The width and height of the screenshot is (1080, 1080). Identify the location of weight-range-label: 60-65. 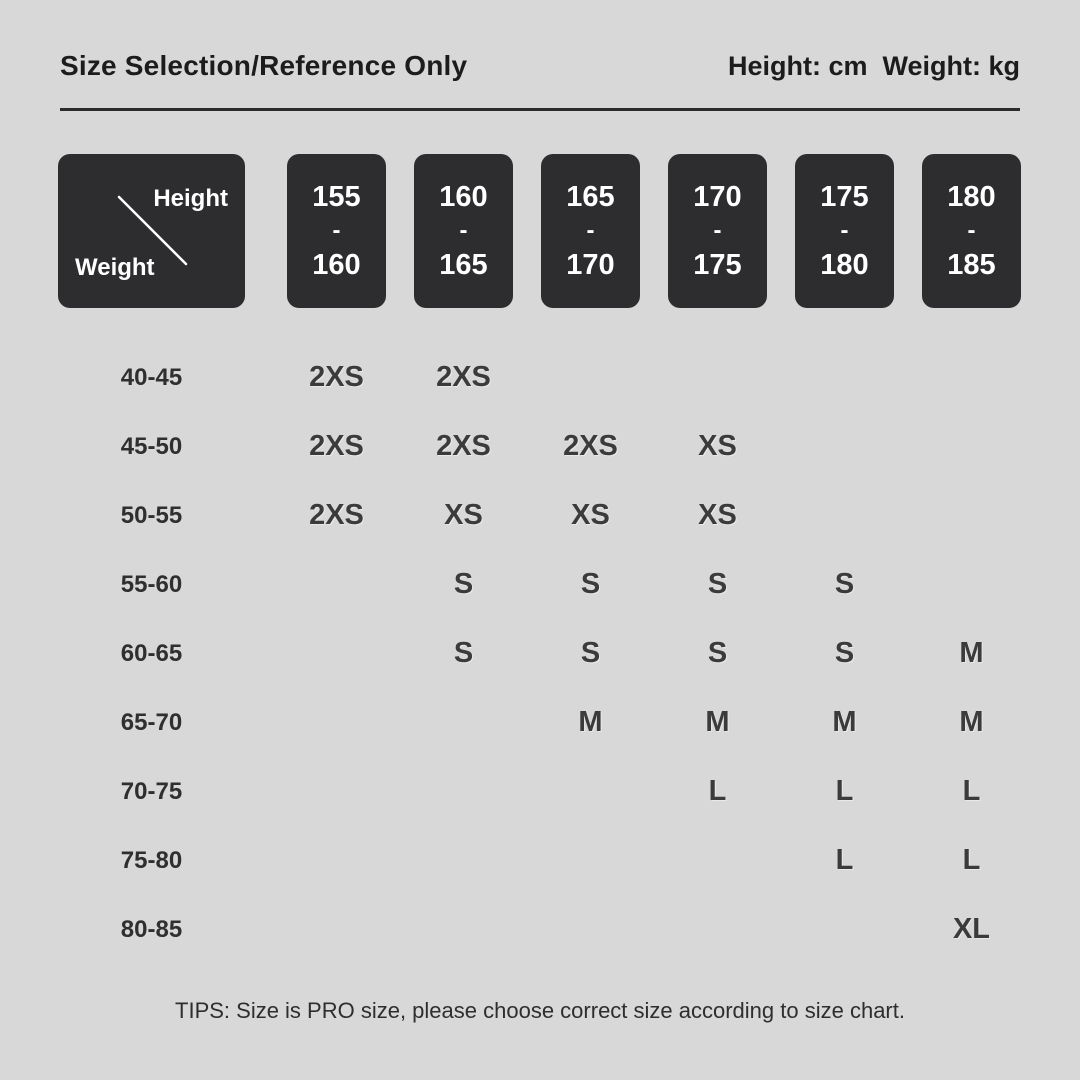
(151, 653).